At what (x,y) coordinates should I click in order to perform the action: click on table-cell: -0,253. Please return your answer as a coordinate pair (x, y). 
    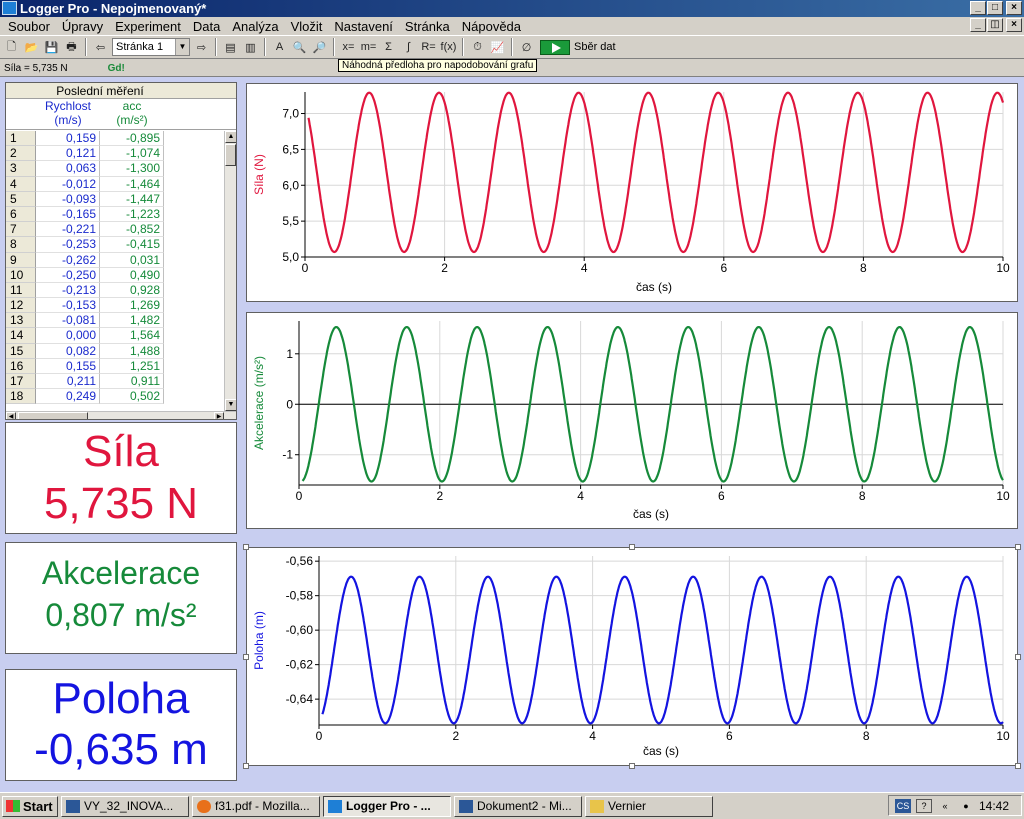
    Looking at the image, I should click on (68, 245).